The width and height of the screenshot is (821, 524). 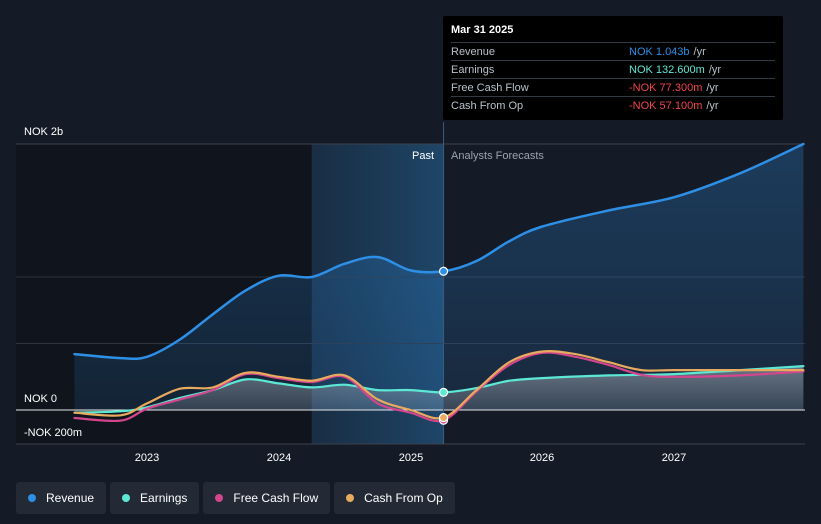 What do you see at coordinates (423, 156) in the screenshot?
I see `past-region-label: Past` at bounding box center [423, 156].